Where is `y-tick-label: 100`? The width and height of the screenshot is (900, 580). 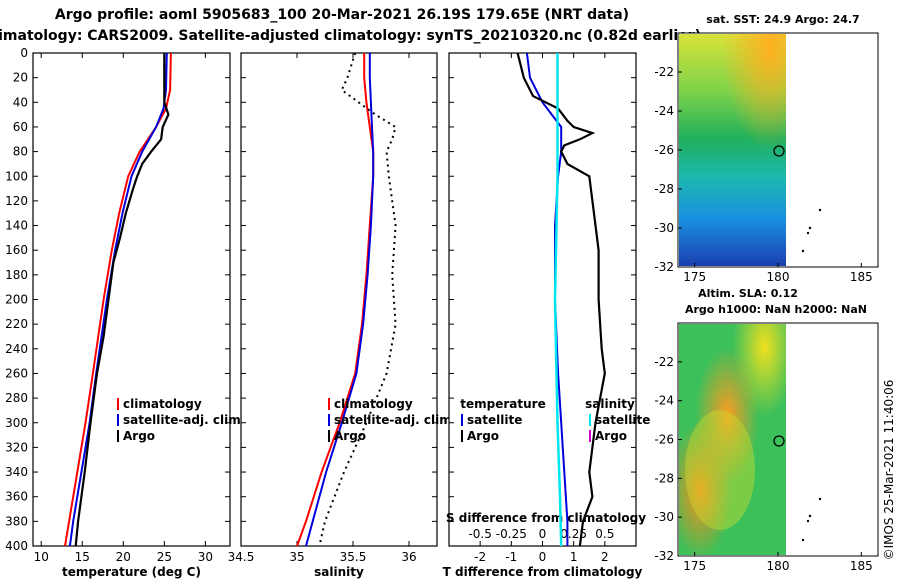 y-tick-label: 100 is located at coordinates (16, 176).